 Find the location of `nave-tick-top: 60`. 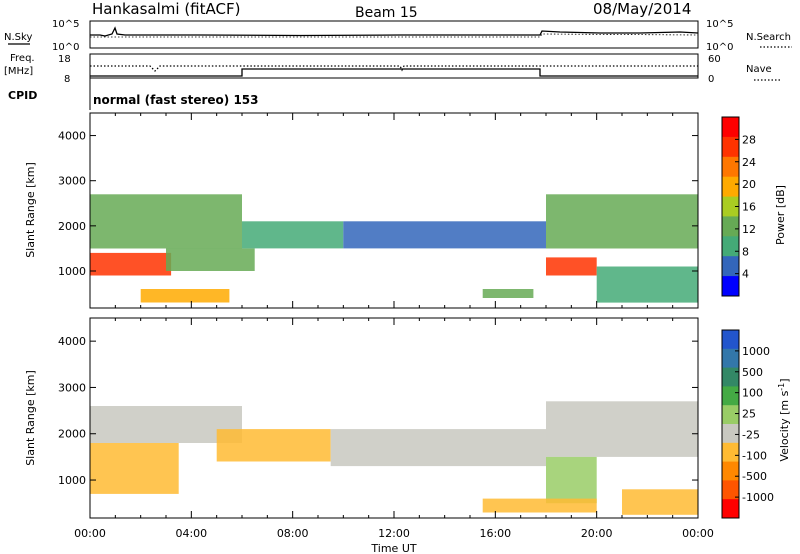

nave-tick-top: 60 is located at coordinates (714, 59).